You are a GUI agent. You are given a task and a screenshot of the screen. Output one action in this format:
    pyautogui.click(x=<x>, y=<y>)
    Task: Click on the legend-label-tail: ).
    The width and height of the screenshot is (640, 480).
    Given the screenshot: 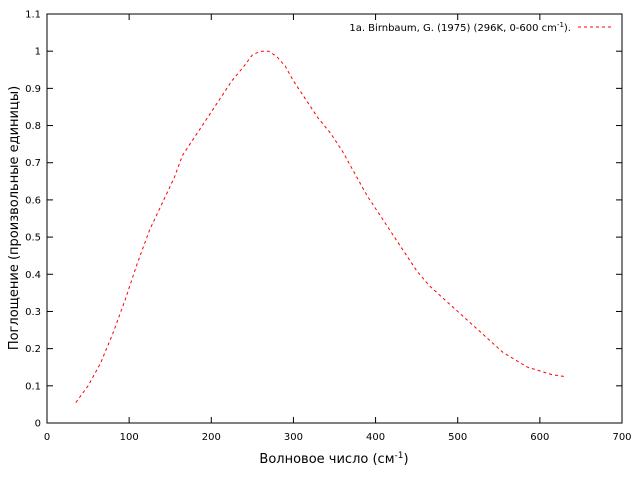 What is the action you would take?
    pyautogui.click(x=567, y=28)
    